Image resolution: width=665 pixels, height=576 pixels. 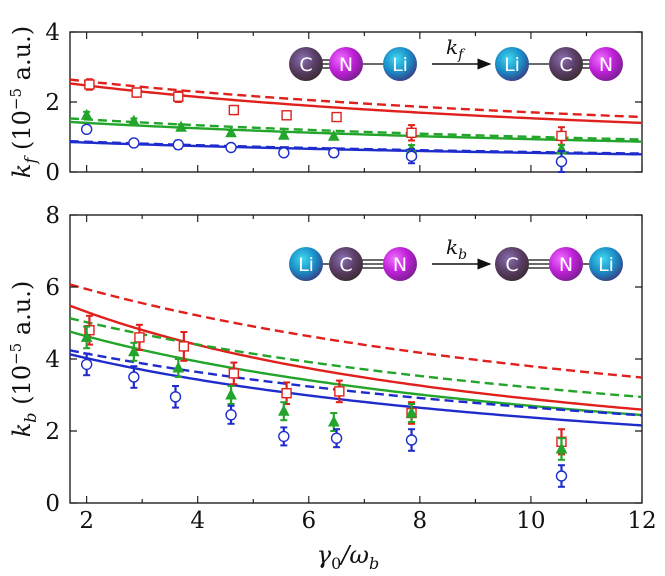 What do you see at coordinates (305, 65) in the screenshot?
I see `atom-label: C` at bounding box center [305, 65].